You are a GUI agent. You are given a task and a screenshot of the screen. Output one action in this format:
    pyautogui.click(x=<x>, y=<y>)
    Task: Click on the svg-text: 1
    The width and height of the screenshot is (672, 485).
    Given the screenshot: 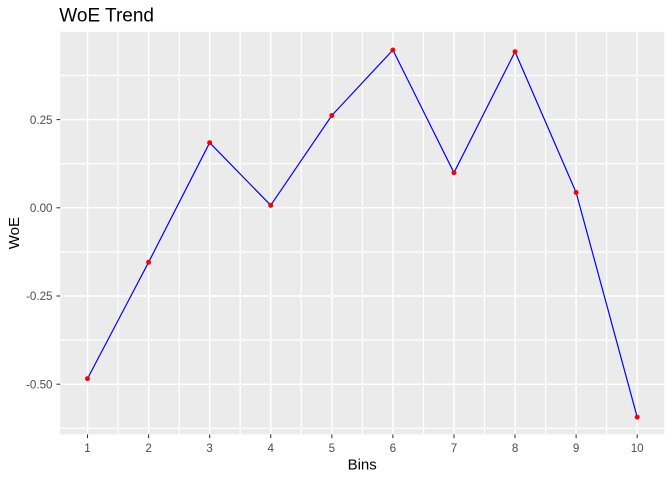 What is the action you would take?
    pyautogui.click(x=87, y=448)
    